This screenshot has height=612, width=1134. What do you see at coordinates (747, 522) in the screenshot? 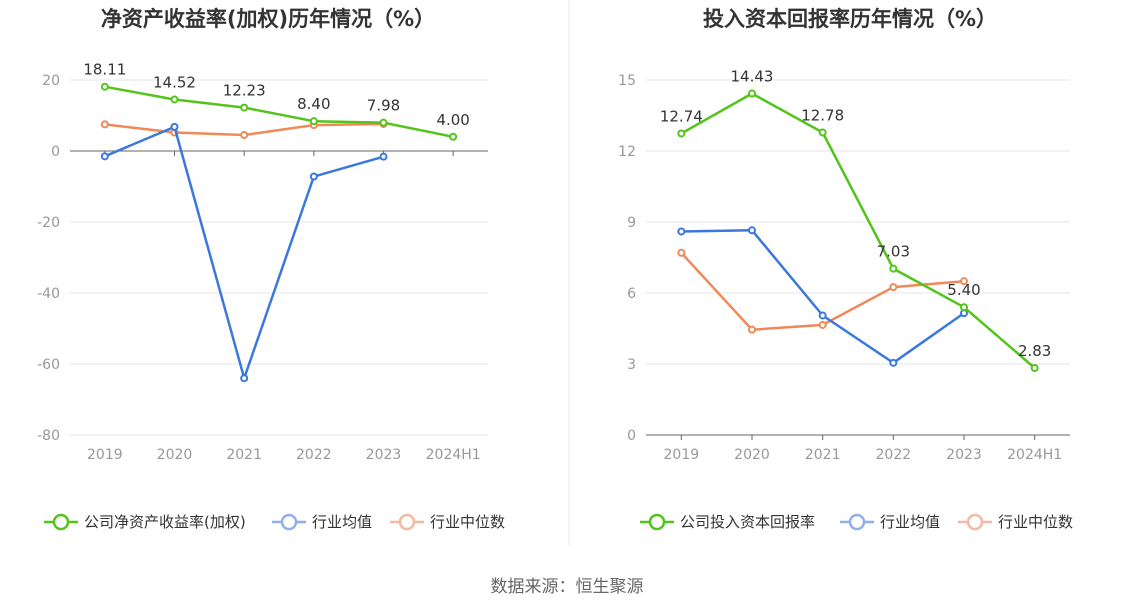
I see `legend-label: 公司投入资本回报率` at bounding box center [747, 522].